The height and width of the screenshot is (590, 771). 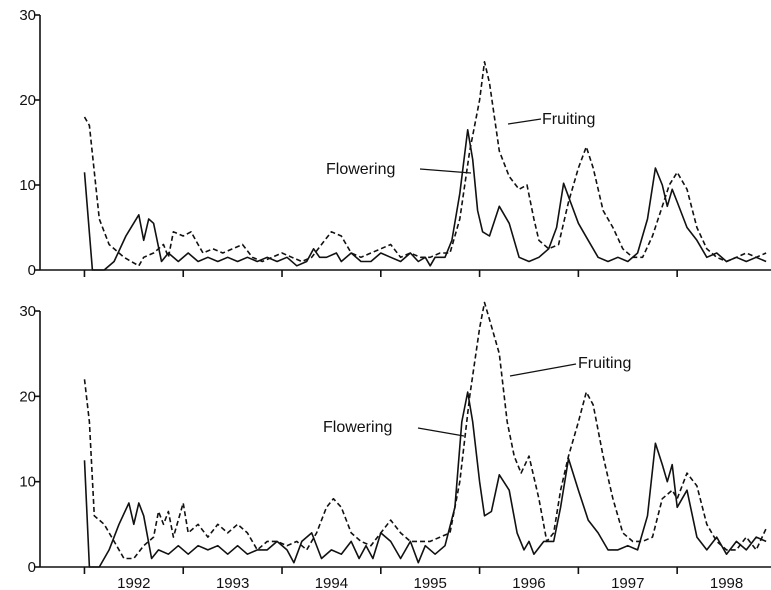 What do you see at coordinates (430, 582) in the screenshot?
I see `x-tick-label: 1995` at bounding box center [430, 582].